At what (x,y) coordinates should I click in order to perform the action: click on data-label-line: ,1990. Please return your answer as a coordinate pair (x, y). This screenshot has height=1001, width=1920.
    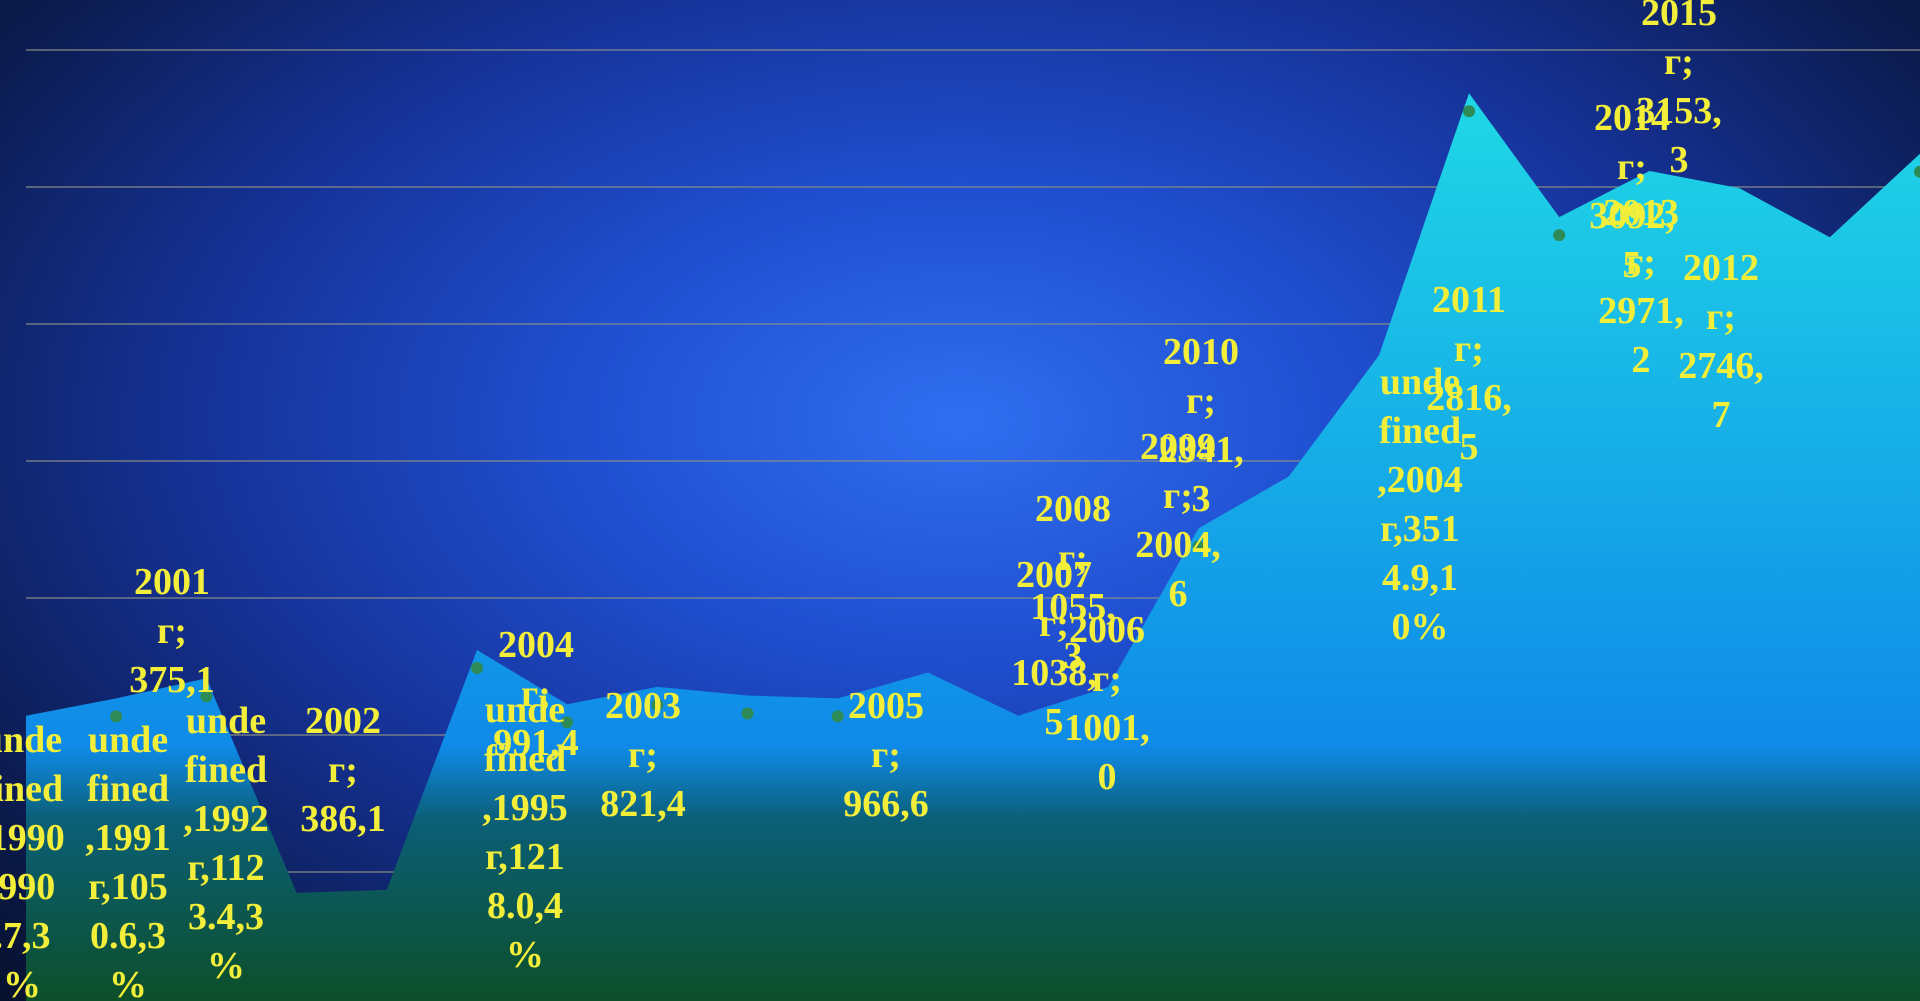
    Looking at the image, I should click on (32, 838).